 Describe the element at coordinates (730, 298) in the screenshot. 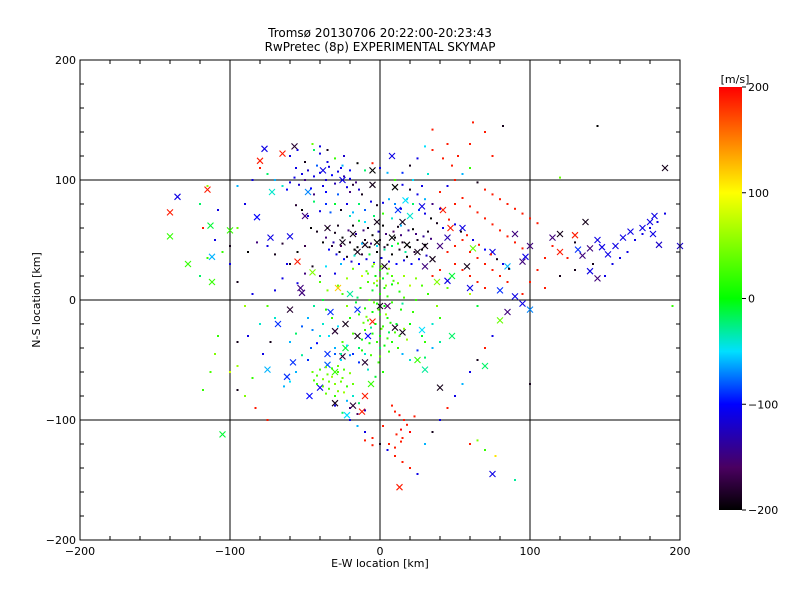

I see `colorbar` at that location.